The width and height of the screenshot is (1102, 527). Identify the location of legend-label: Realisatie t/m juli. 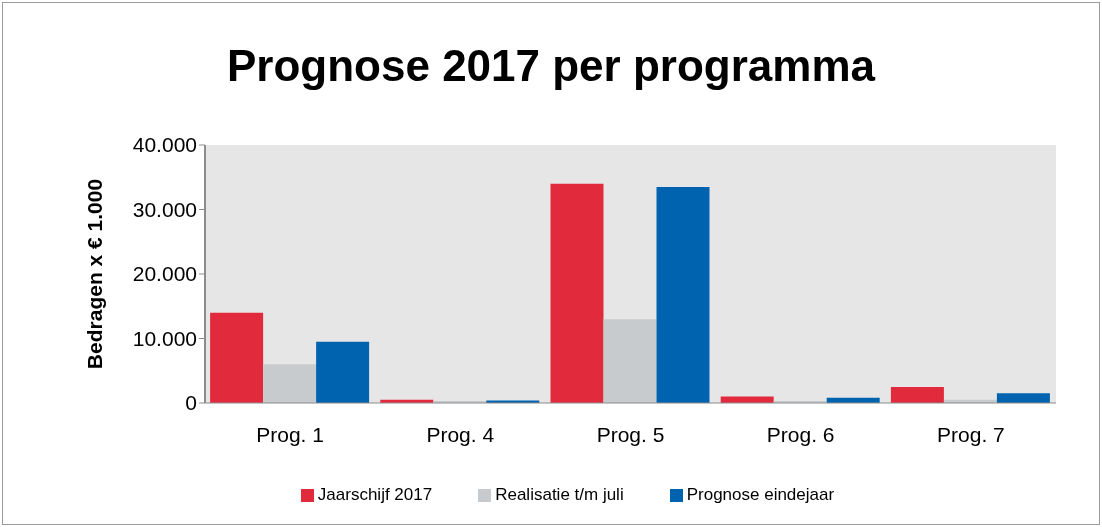
(559, 494).